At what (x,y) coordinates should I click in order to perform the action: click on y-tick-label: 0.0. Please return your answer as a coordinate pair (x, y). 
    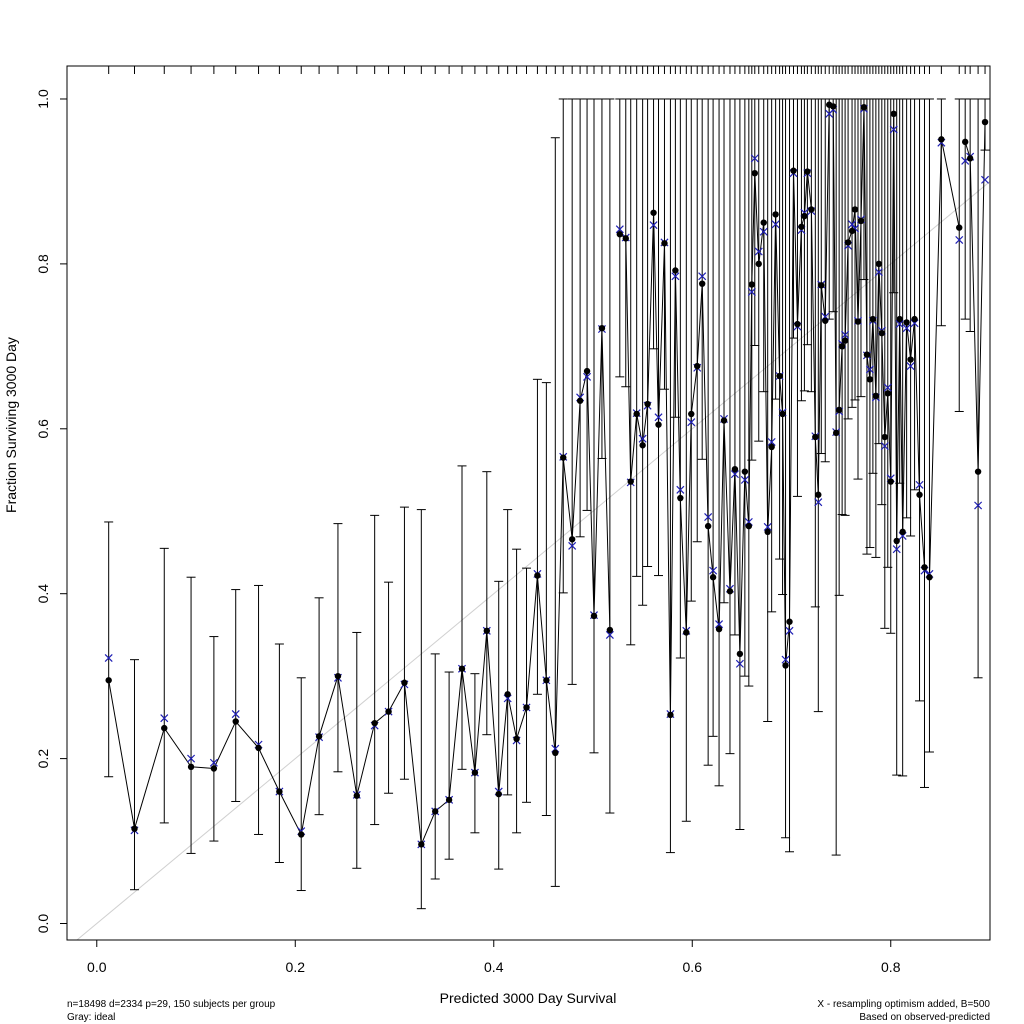
    Looking at the image, I should click on (43, 924).